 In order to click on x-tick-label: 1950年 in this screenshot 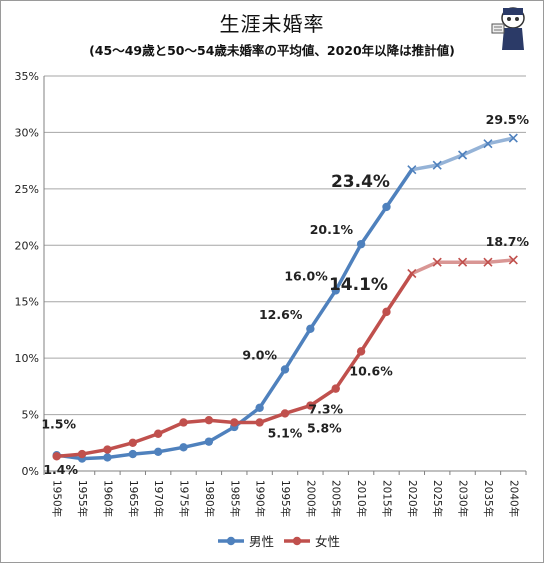, I will do `click(57, 498)`.